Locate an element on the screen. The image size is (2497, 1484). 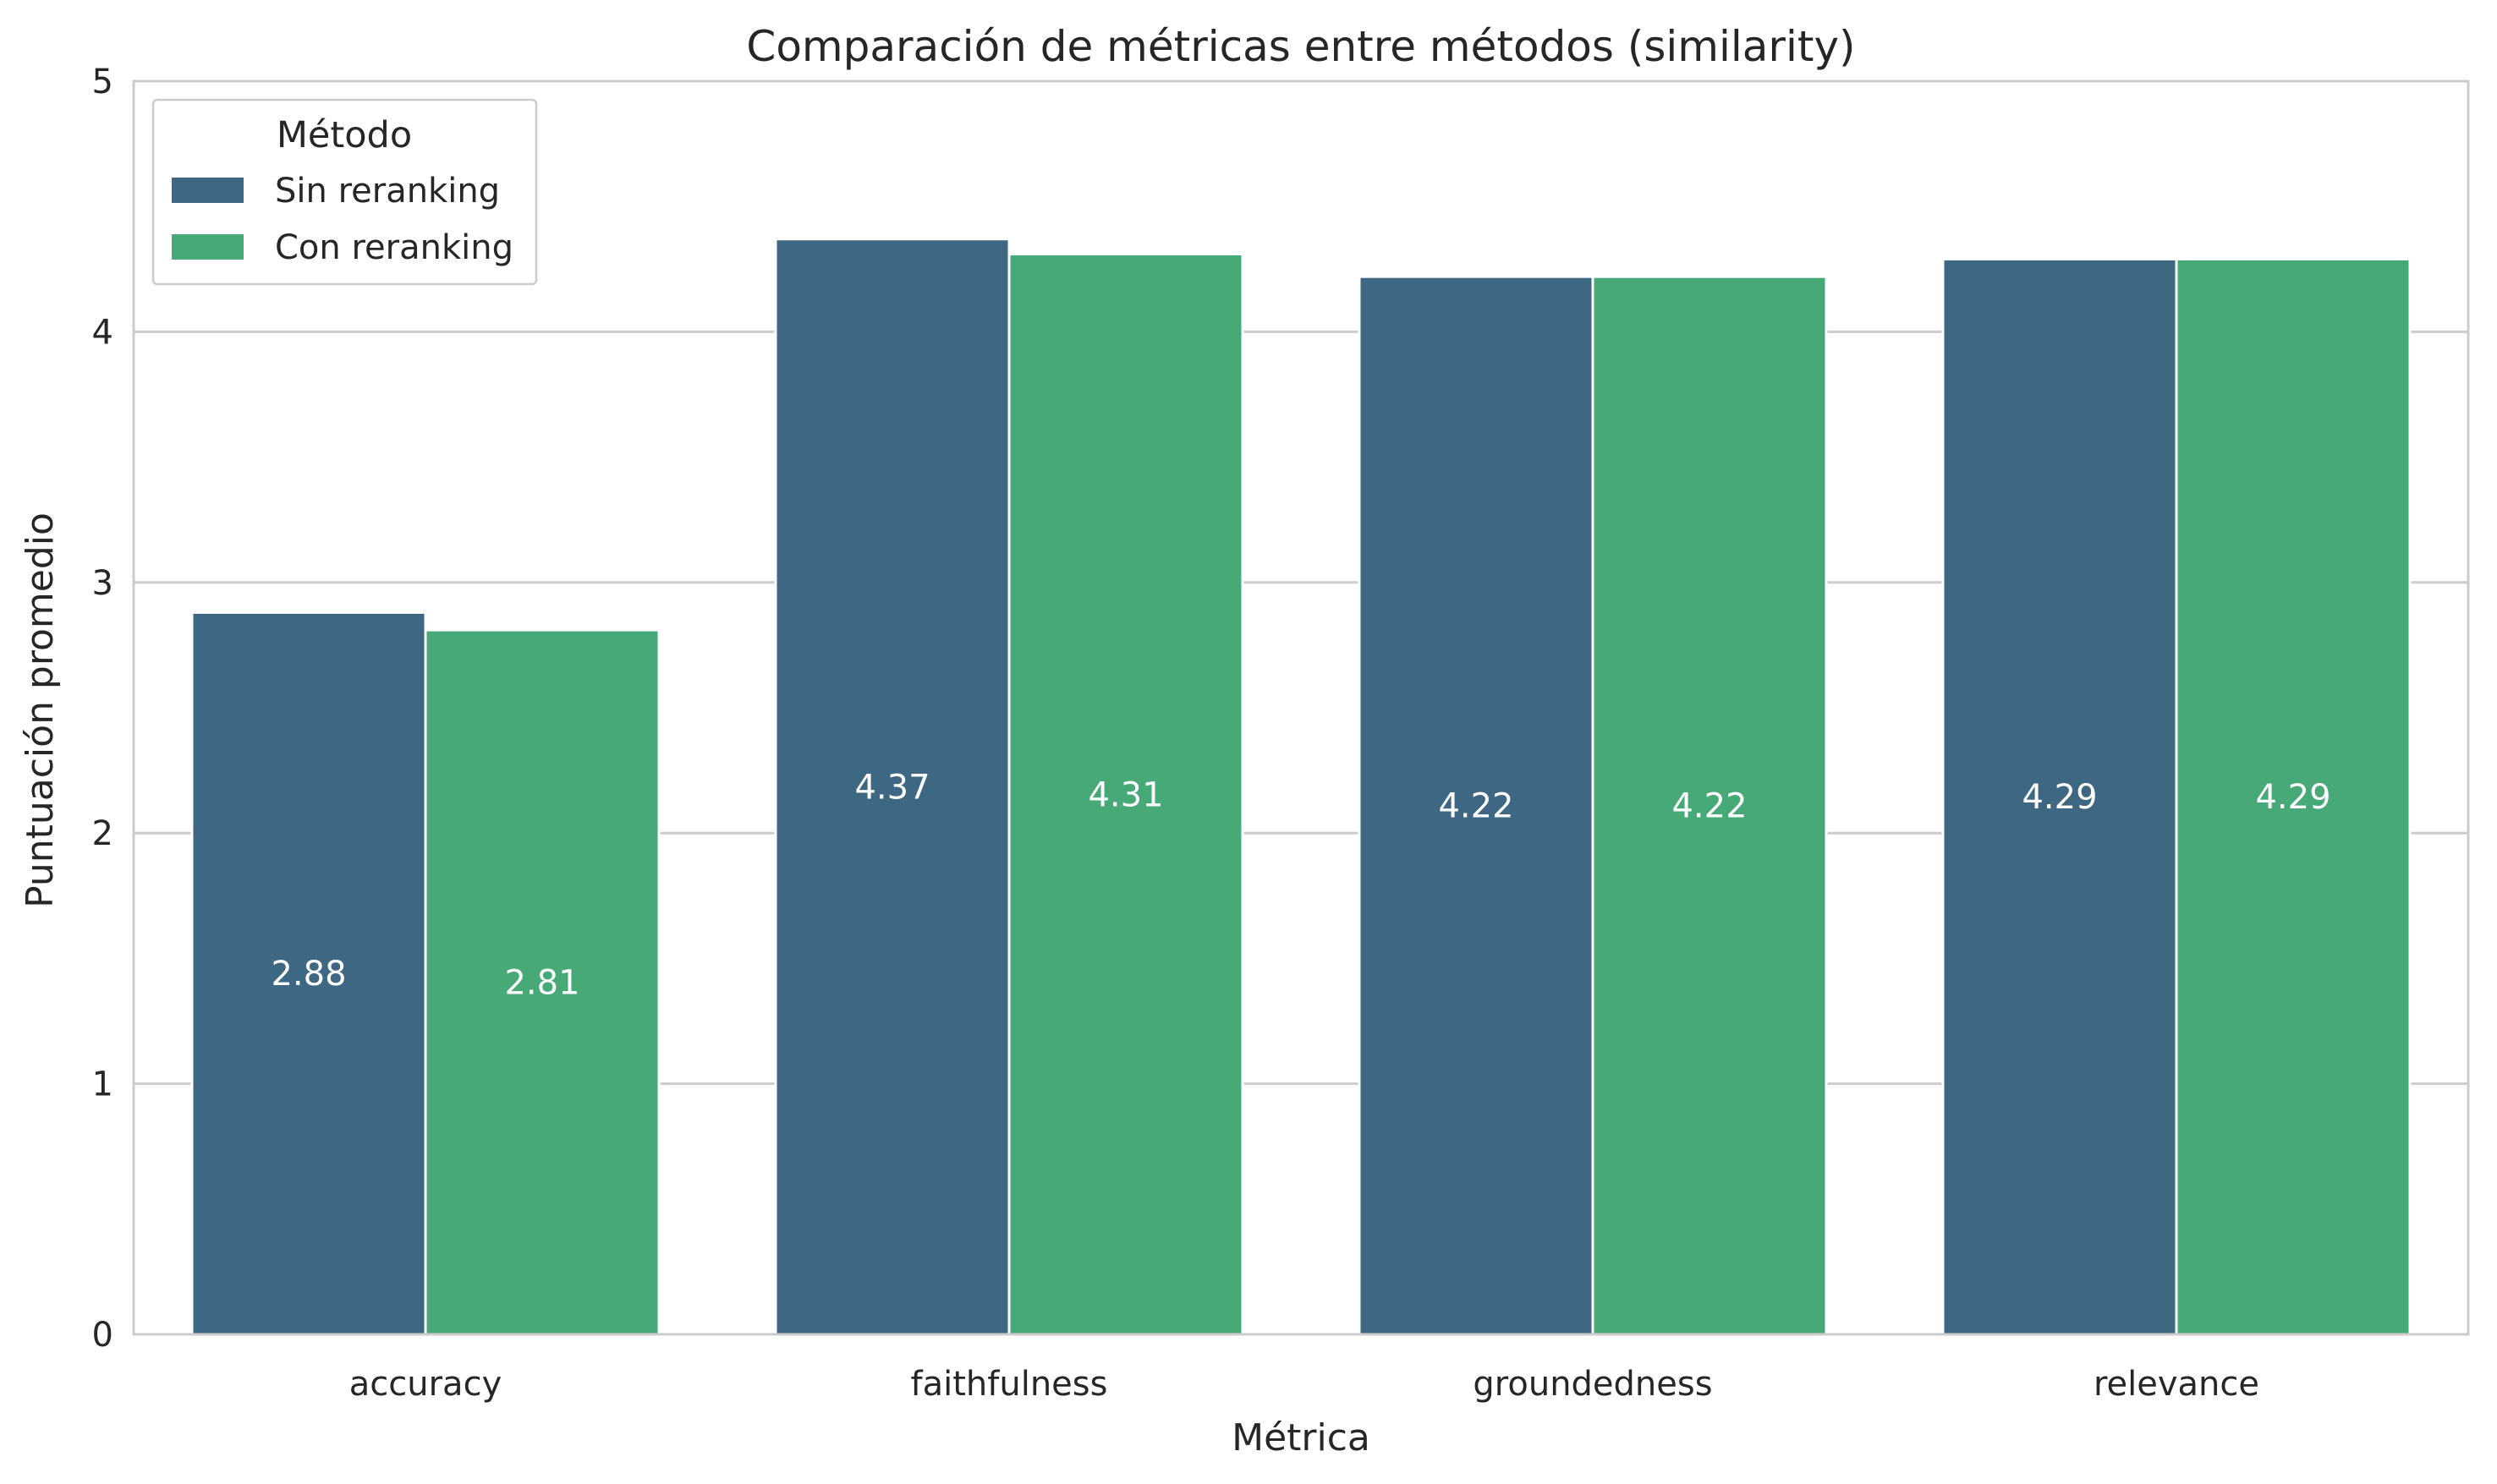
y-tick-label: 5 is located at coordinates (102, 82).